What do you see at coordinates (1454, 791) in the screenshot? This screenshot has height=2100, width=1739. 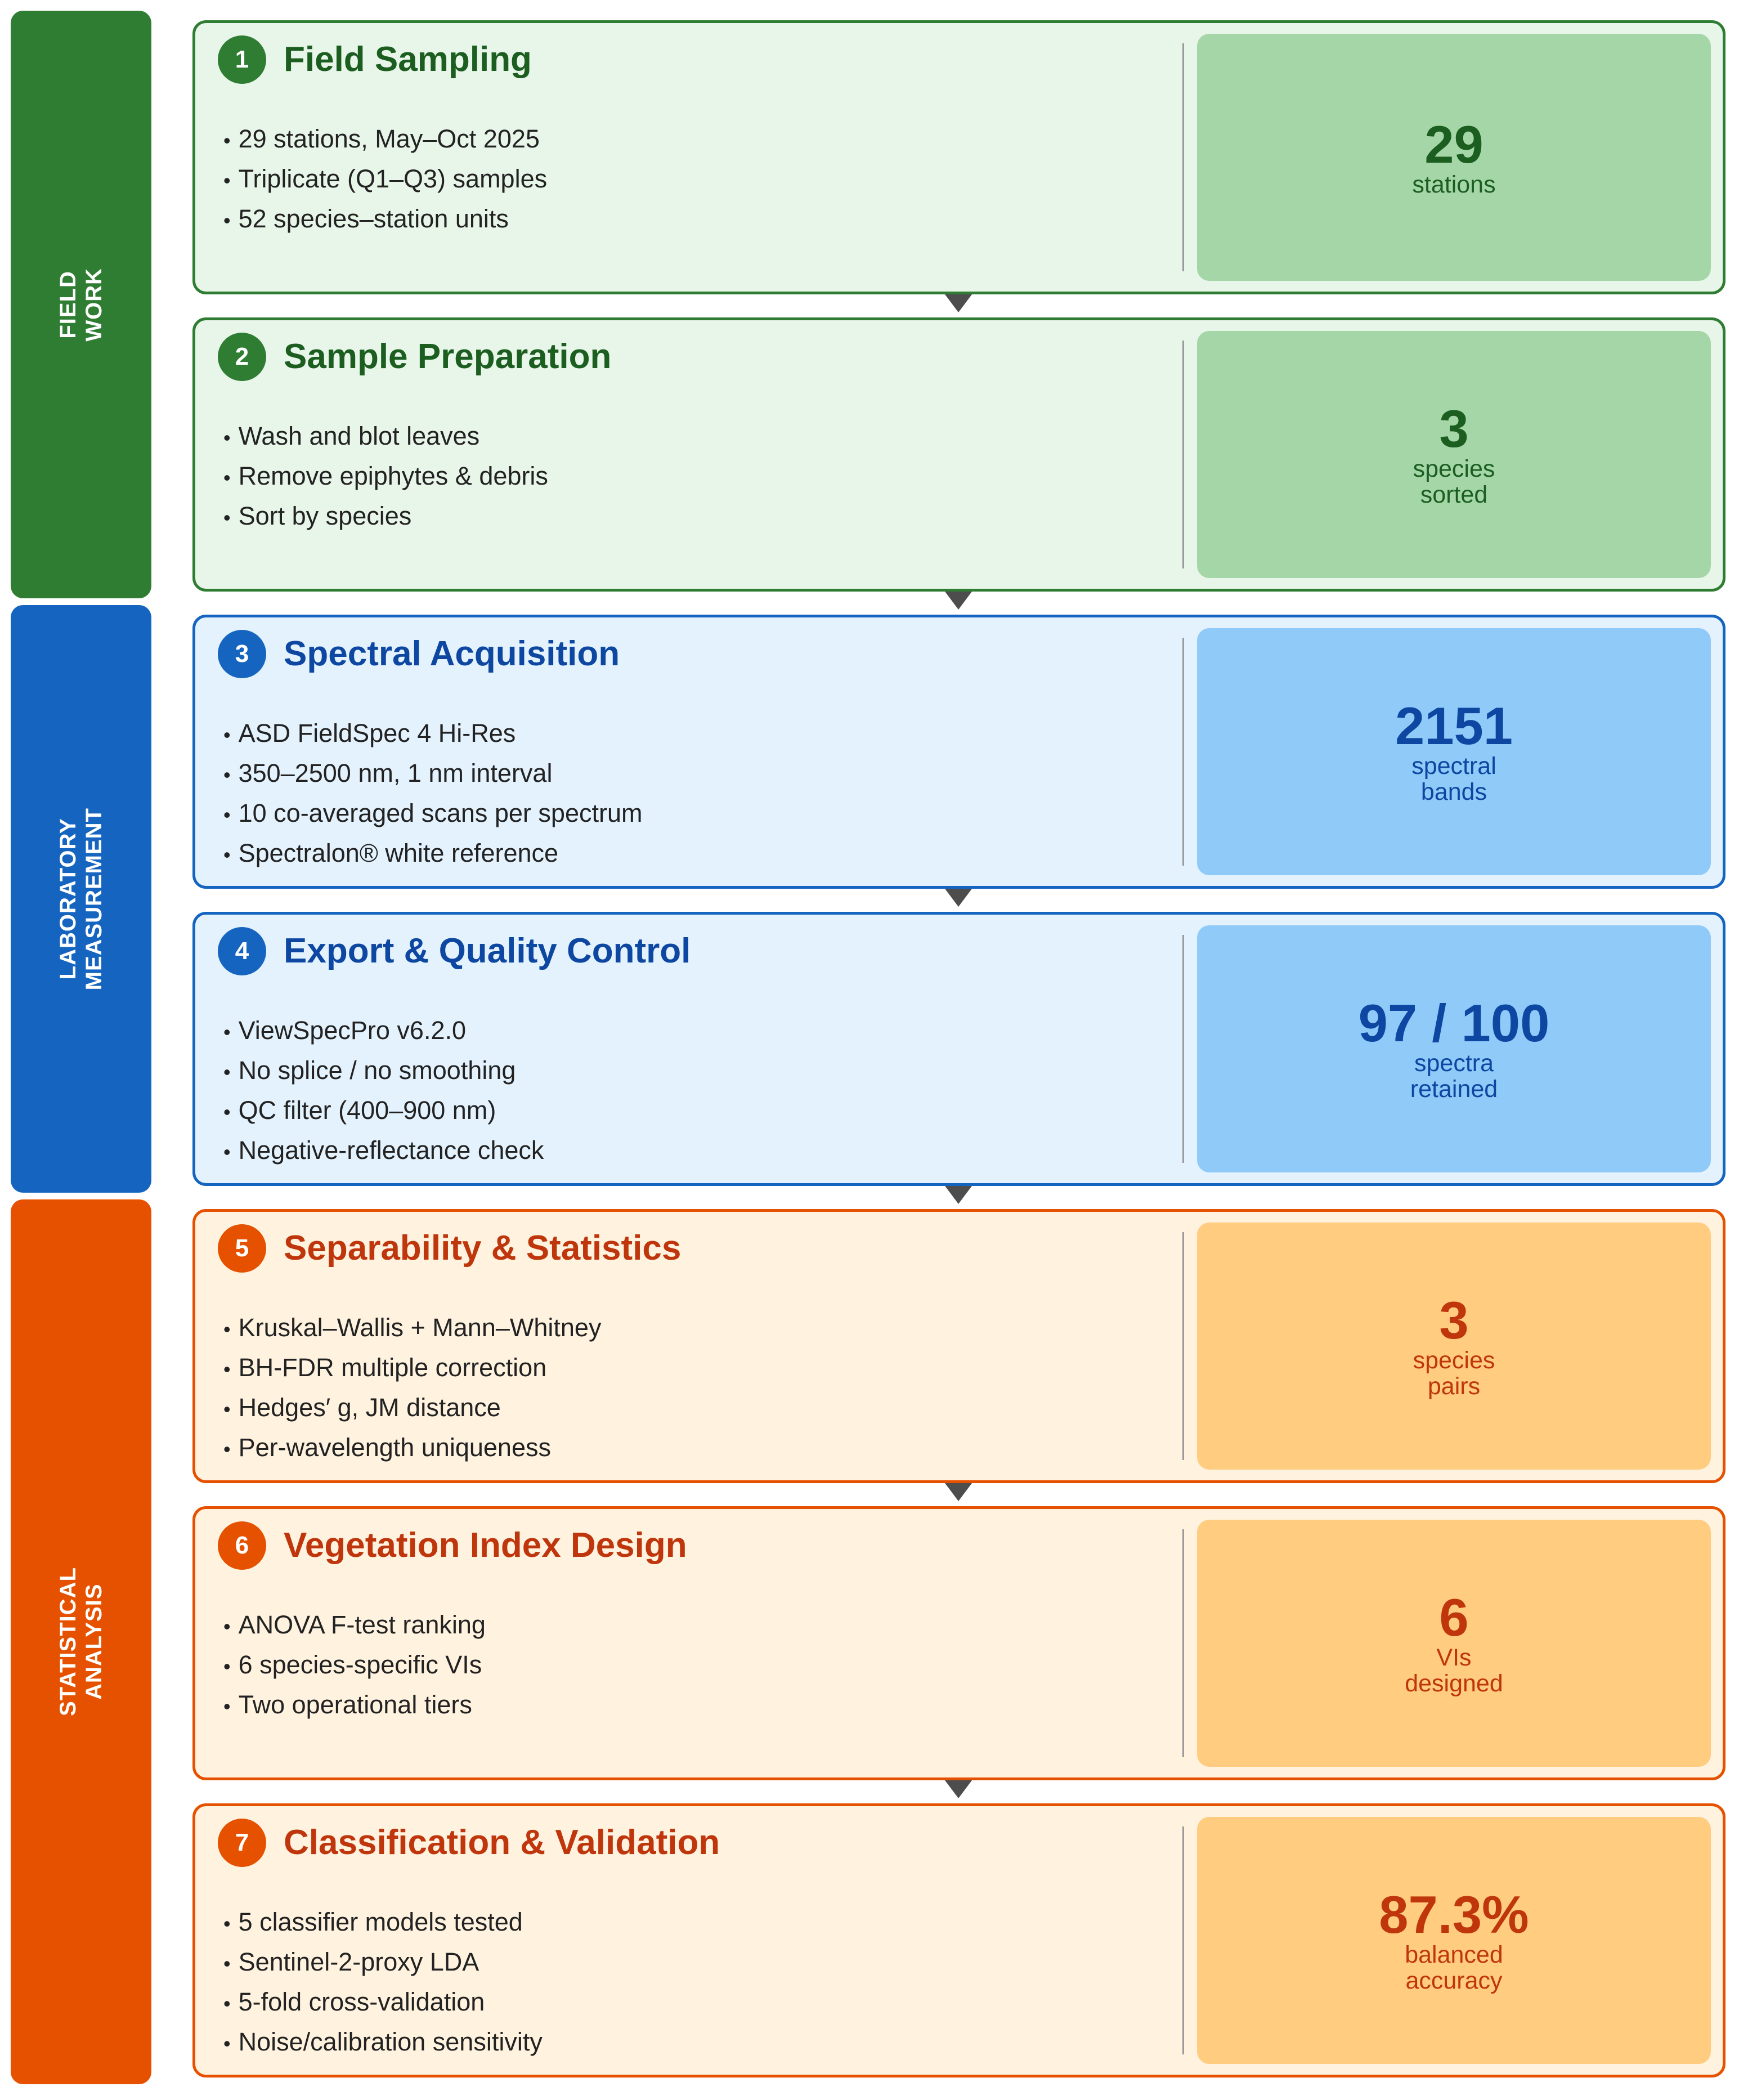 I see `stat-label-line: bands` at bounding box center [1454, 791].